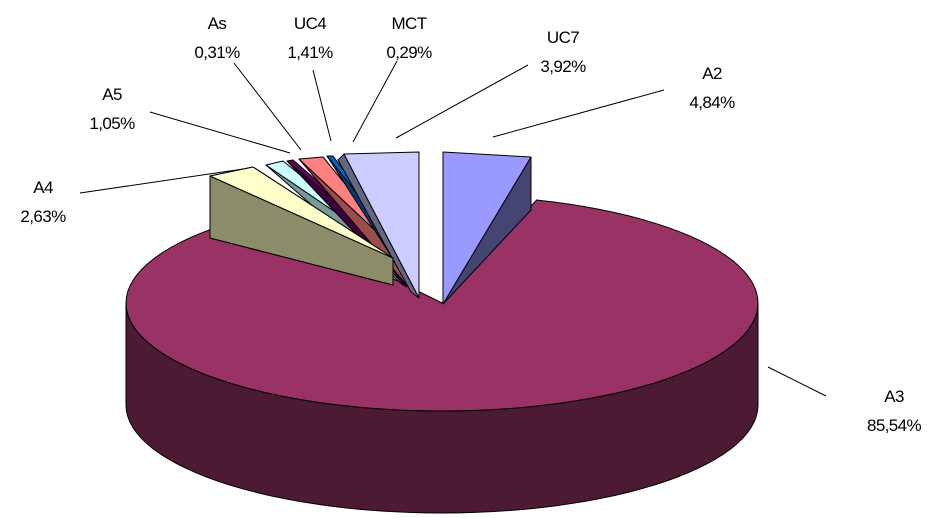  Describe the element at coordinates (462, 101) in the screenshot. I see `leader-line-uc7` at that location.